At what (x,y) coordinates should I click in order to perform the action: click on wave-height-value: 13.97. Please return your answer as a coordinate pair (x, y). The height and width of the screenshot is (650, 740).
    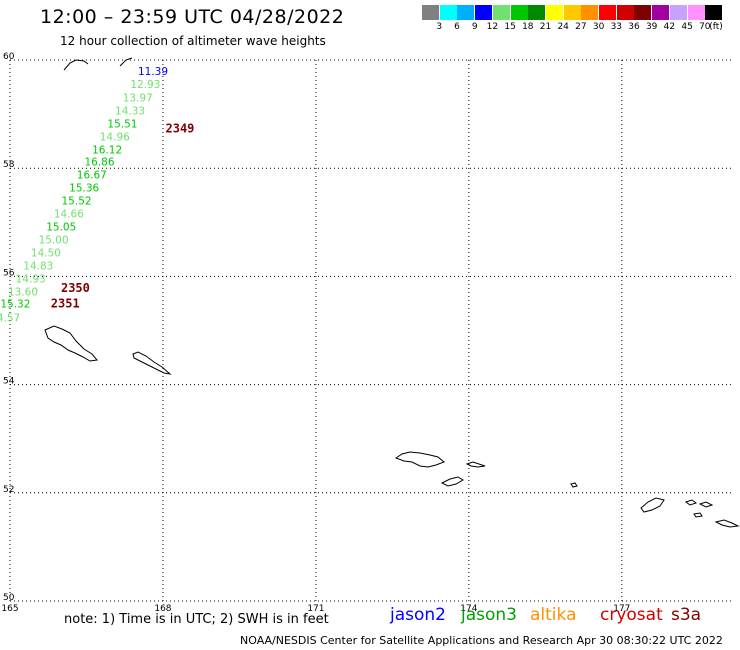
    Looking at the image, I should click on (138, 98).